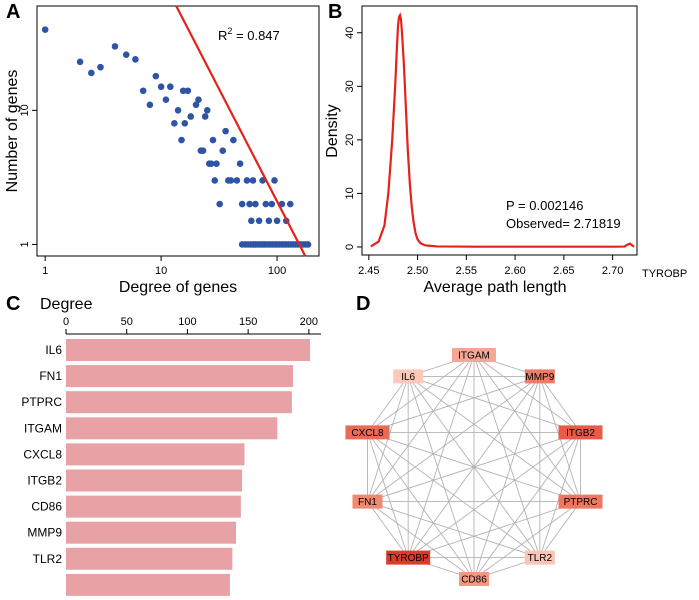  What do you see at coordinates (563, 223) in the screenshot?
I see `panel-b-observed-annotation: Observed= 2.71819` at bounding box center [563, 223].